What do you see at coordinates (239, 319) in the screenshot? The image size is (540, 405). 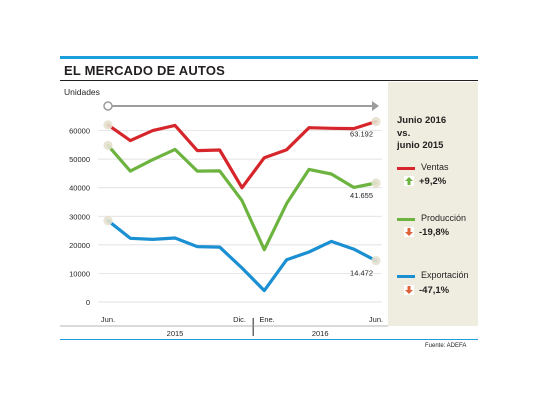 I see `x-tick-label: Dic.` at bounding box center [239, 319].